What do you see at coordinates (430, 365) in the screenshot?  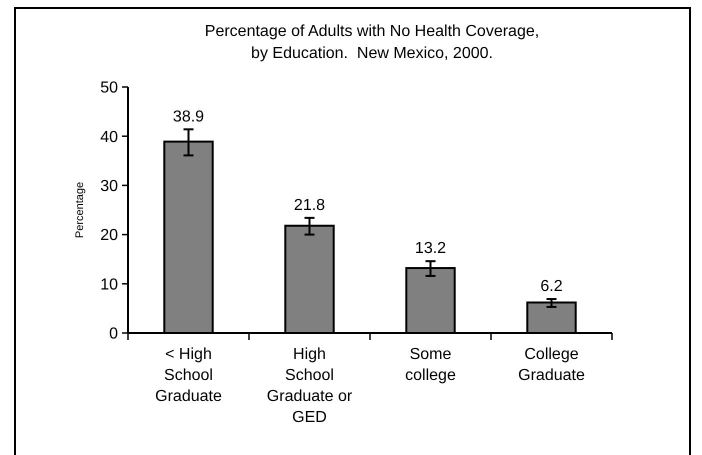 I see `x-tick-label: Some college` at bounding box center [430, 365].